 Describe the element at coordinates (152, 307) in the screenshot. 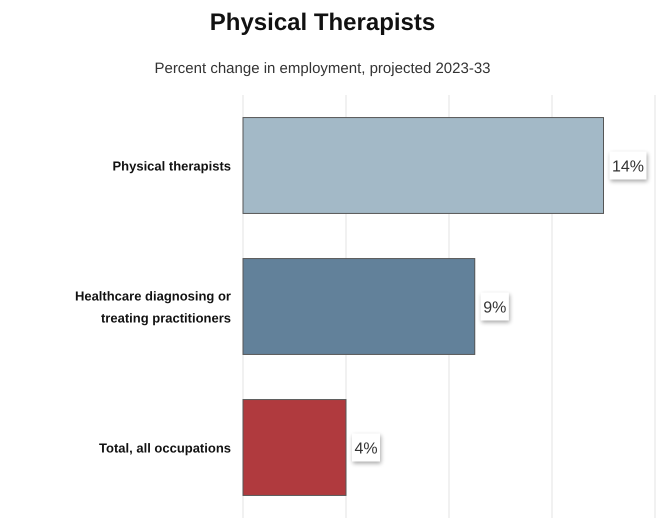

I see `y-tick-label: Healthcare diagnosing or treating practitioners` at that location.